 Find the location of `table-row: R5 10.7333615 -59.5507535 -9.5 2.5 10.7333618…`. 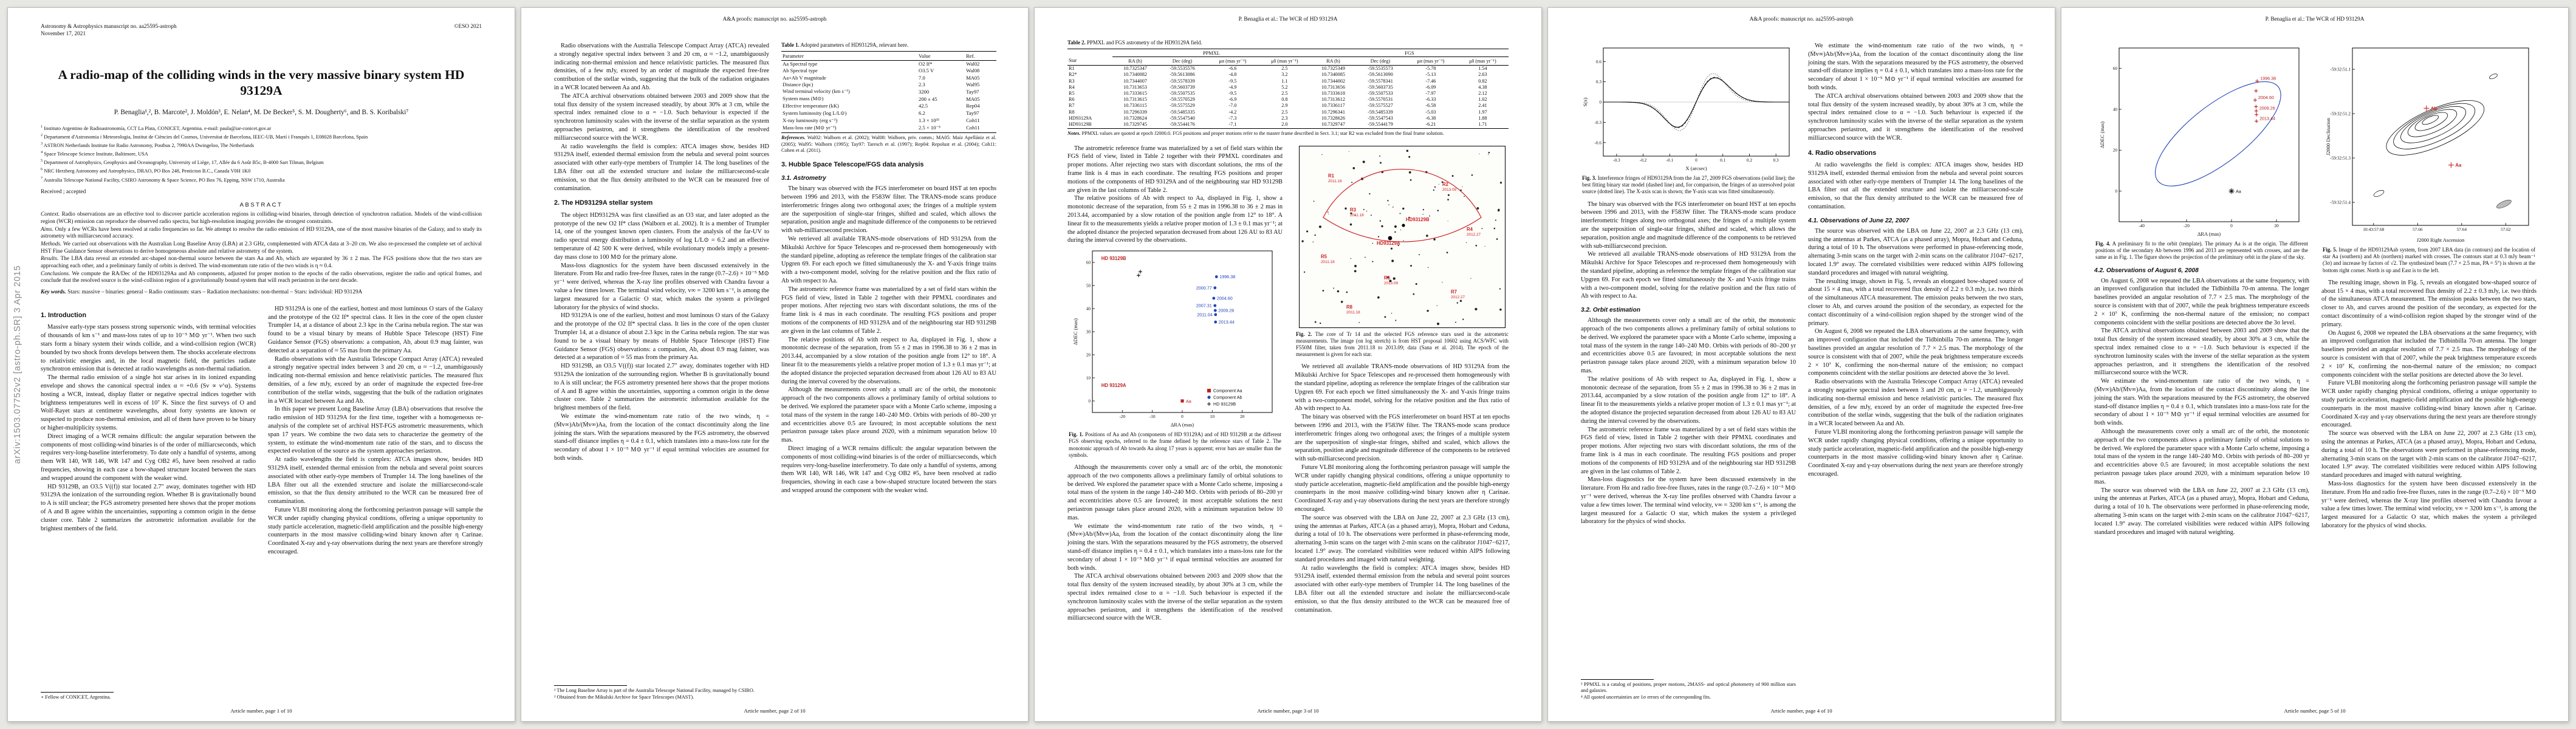

table-row: R5 10.7333615 -59.5507535 -9.5 2.5 10.7333618… is located at coordinates (1288, 93).